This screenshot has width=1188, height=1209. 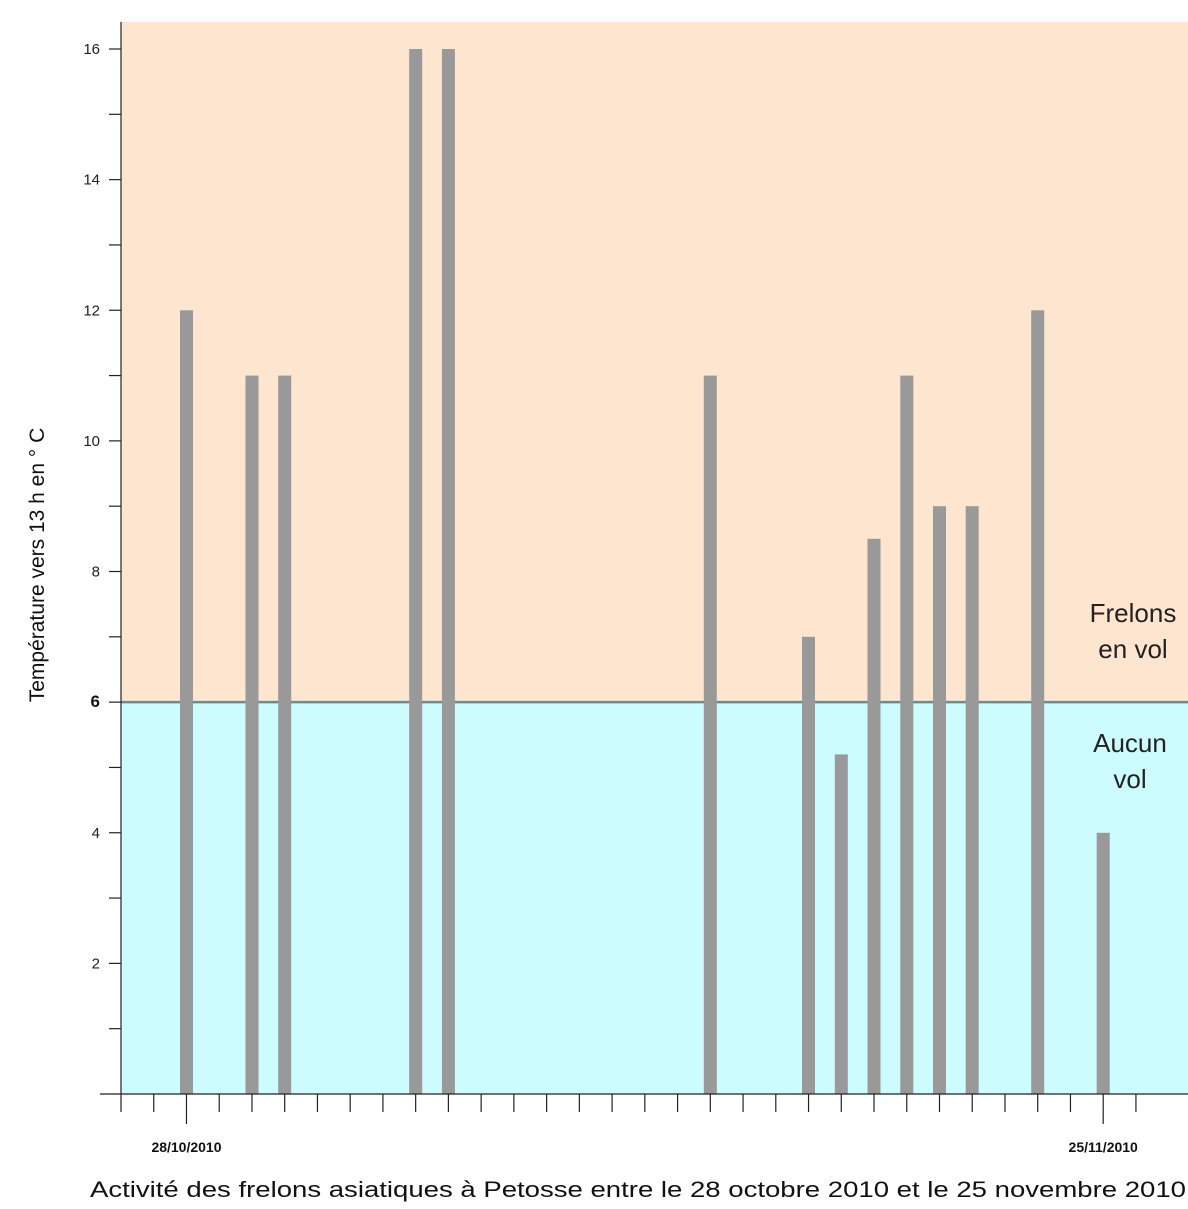 What do you see at coordinates (1103, 963) in the screenshot?
I see `bar-25-11-2010` at bounding box center [1103, 963].